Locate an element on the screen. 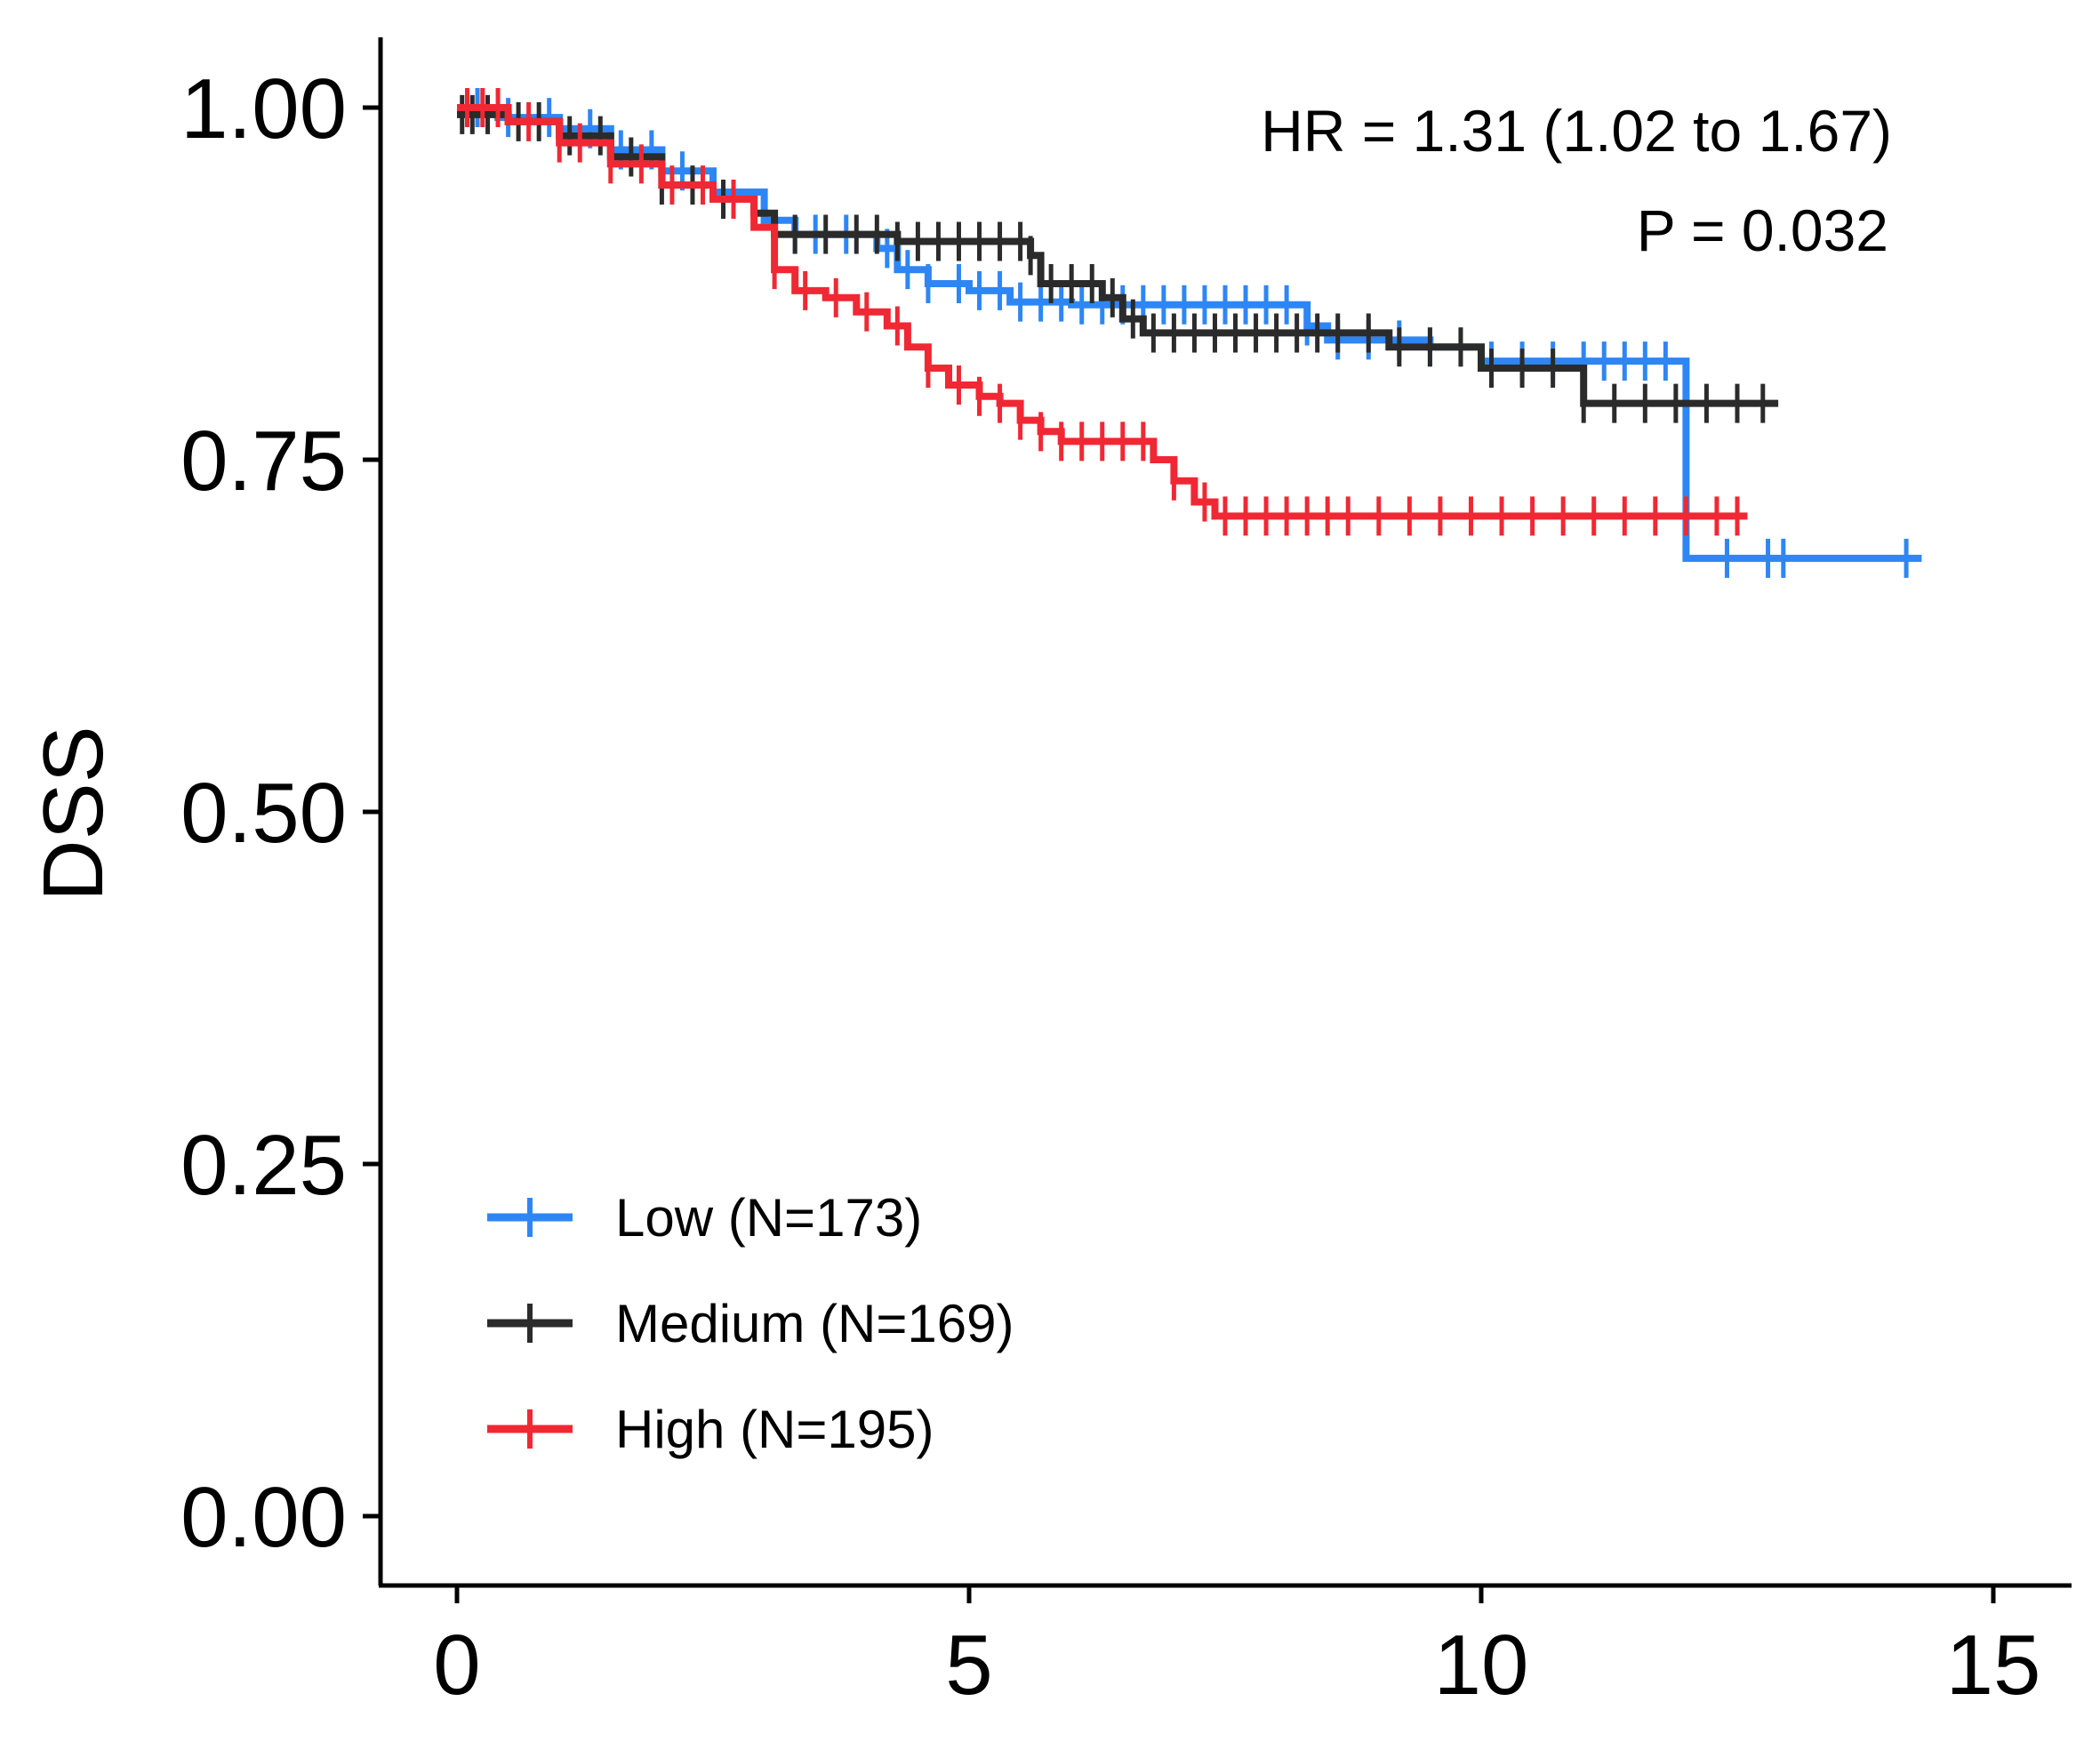 Image resolution: width=2100 pixels, height=1750 pixels. legend-label-low: Low (N=173) is located at coordinates (768, 1218).